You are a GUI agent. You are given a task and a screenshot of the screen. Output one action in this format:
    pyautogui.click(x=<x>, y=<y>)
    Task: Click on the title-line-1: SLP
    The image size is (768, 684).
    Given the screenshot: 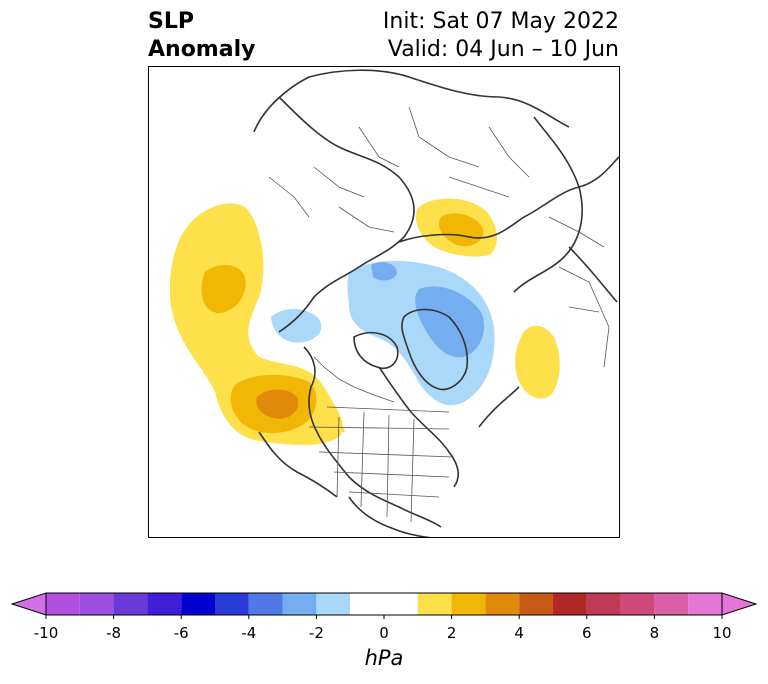 What is the action you would take?
    pyautogui.click(x=171, y=21)
    